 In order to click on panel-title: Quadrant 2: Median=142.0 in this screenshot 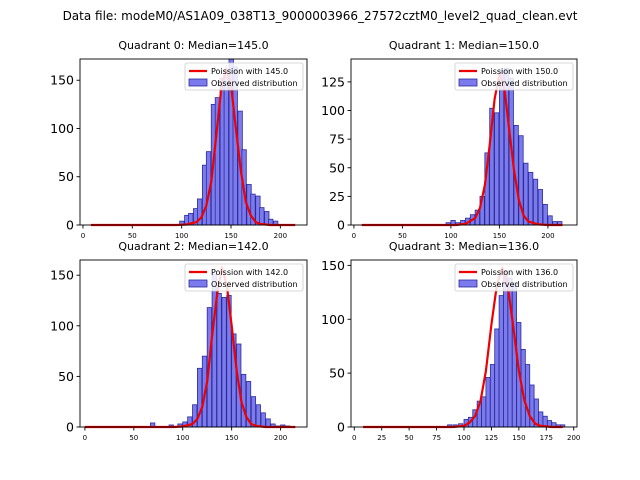, I will do `click(193, 246)`.